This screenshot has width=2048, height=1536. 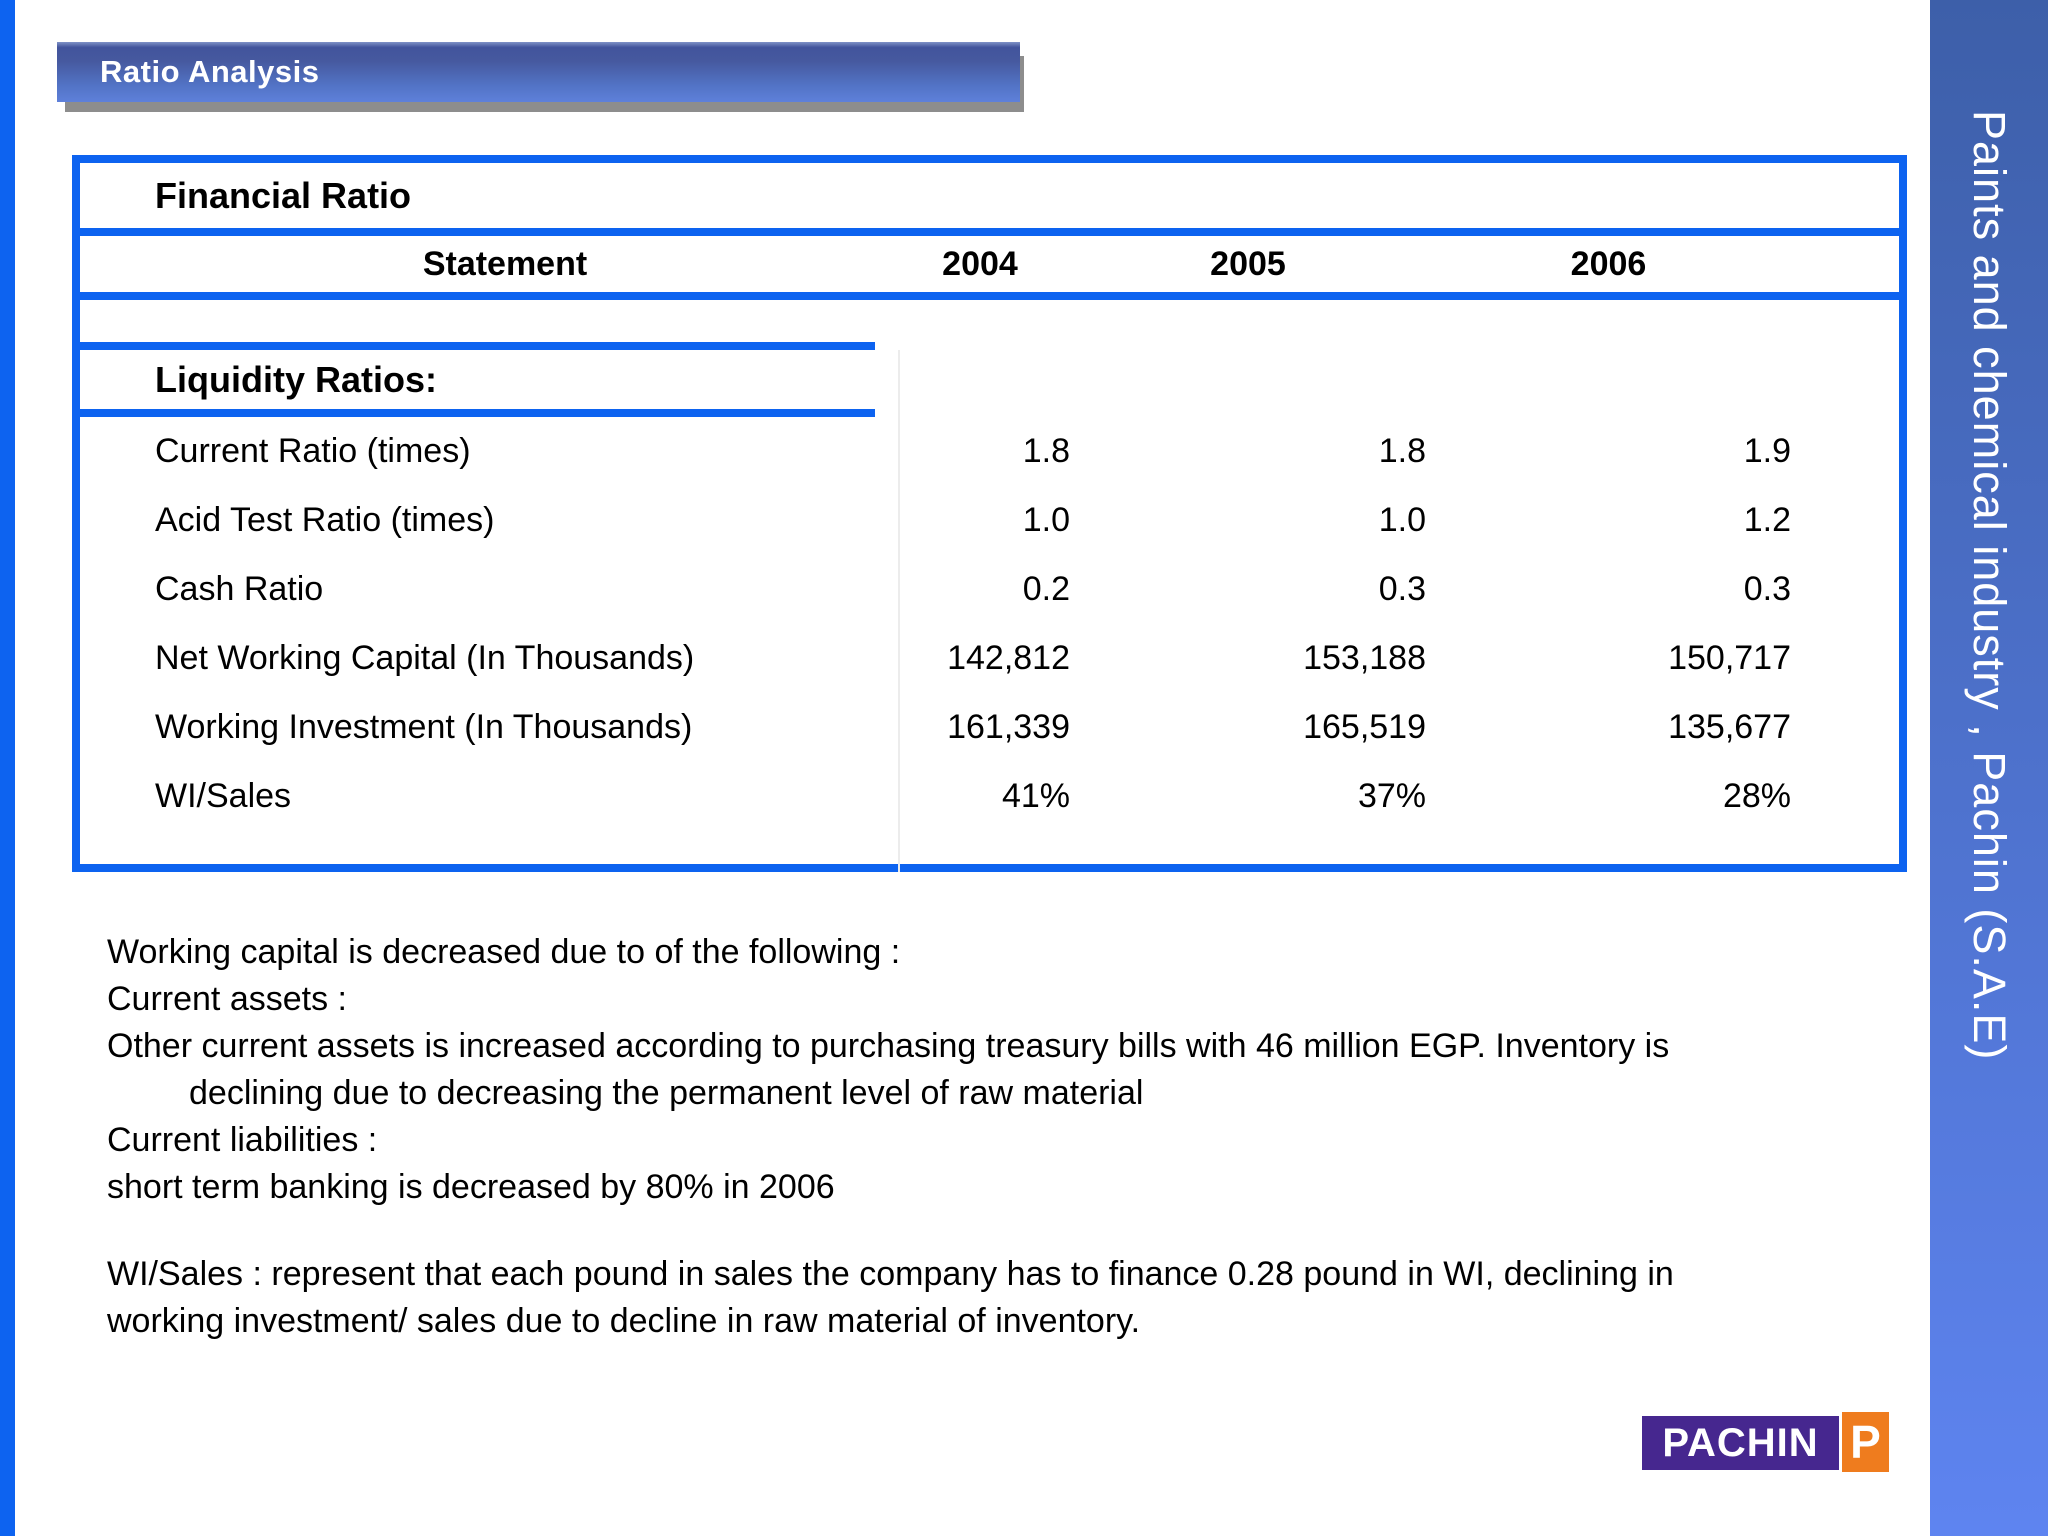 I want to click on column-header-2005: 2005, so click(x=1248, y=263).